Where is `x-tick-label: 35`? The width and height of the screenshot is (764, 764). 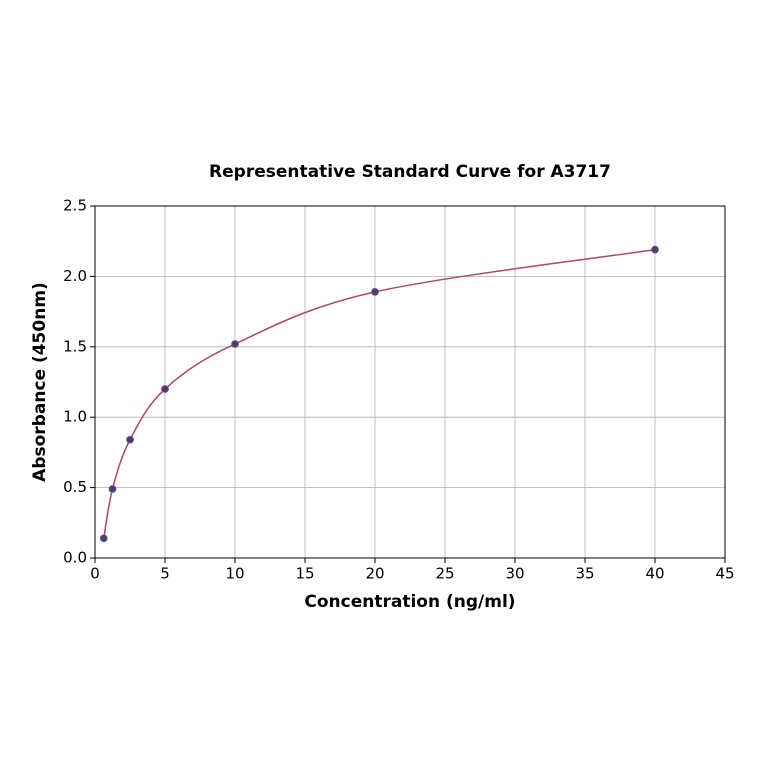 x-tick-label: 35 is located at coordinates (584, 574).